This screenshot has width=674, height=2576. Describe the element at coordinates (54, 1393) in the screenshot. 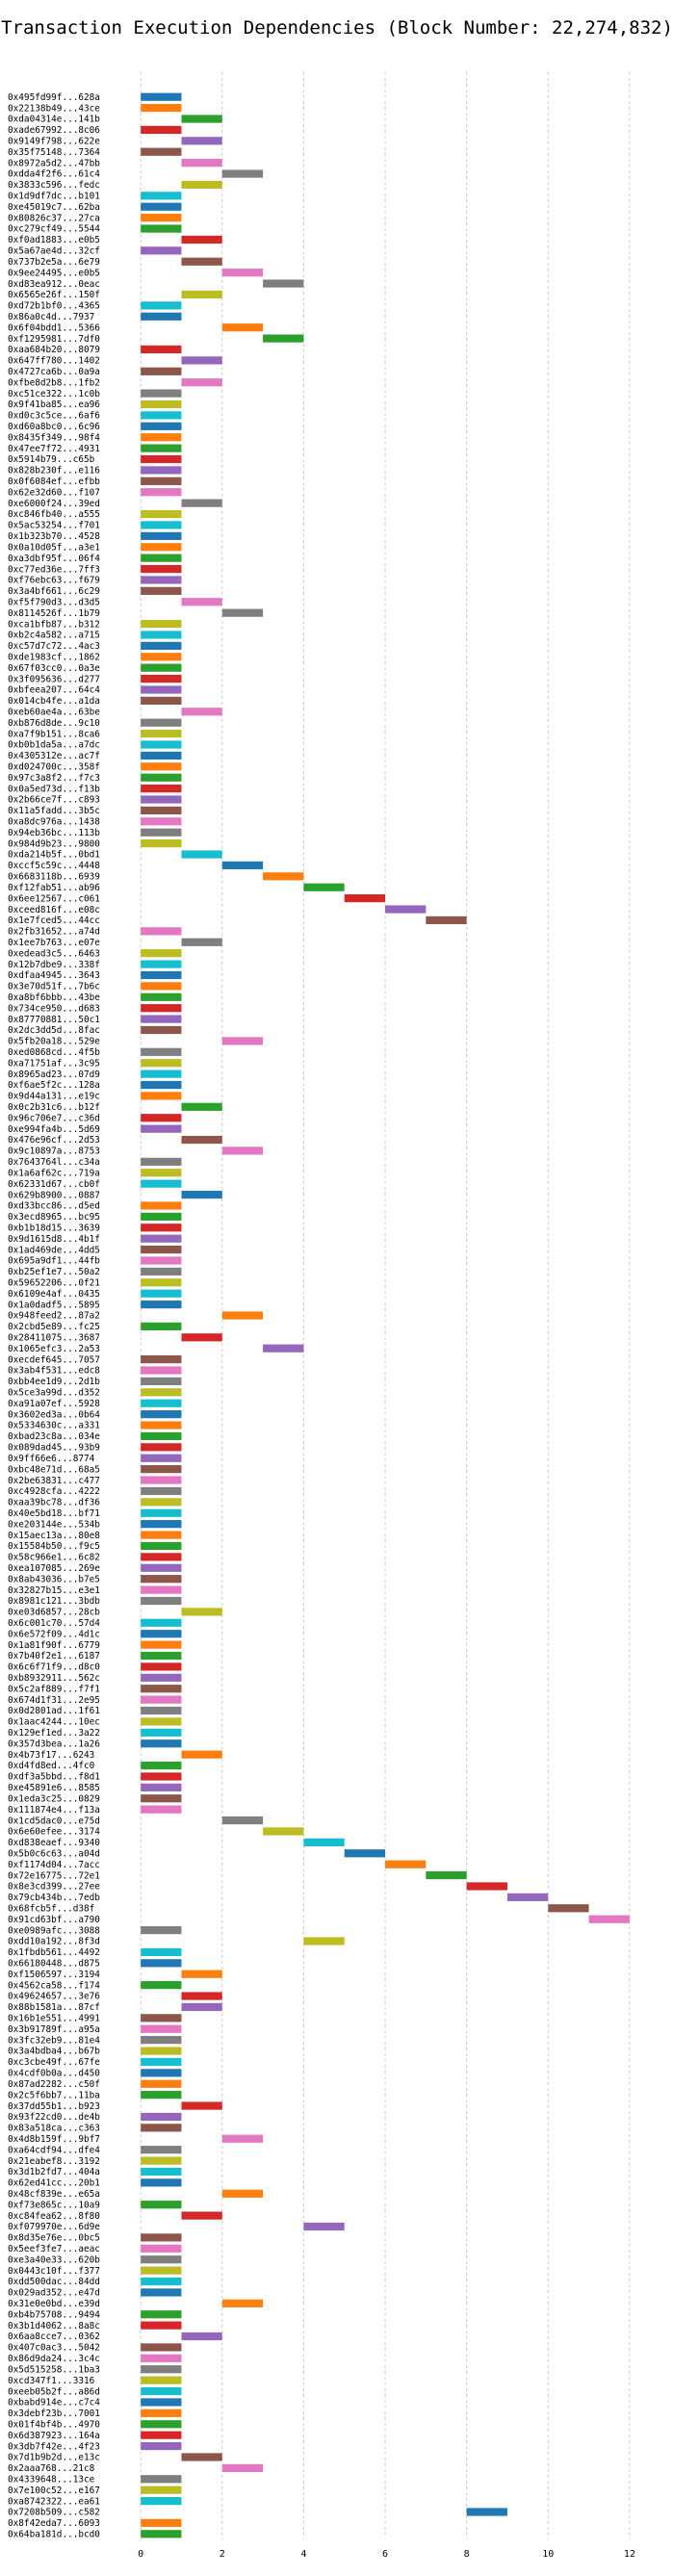

I see `y-tick-label: 0x5ce3a99d...d352` at that location.